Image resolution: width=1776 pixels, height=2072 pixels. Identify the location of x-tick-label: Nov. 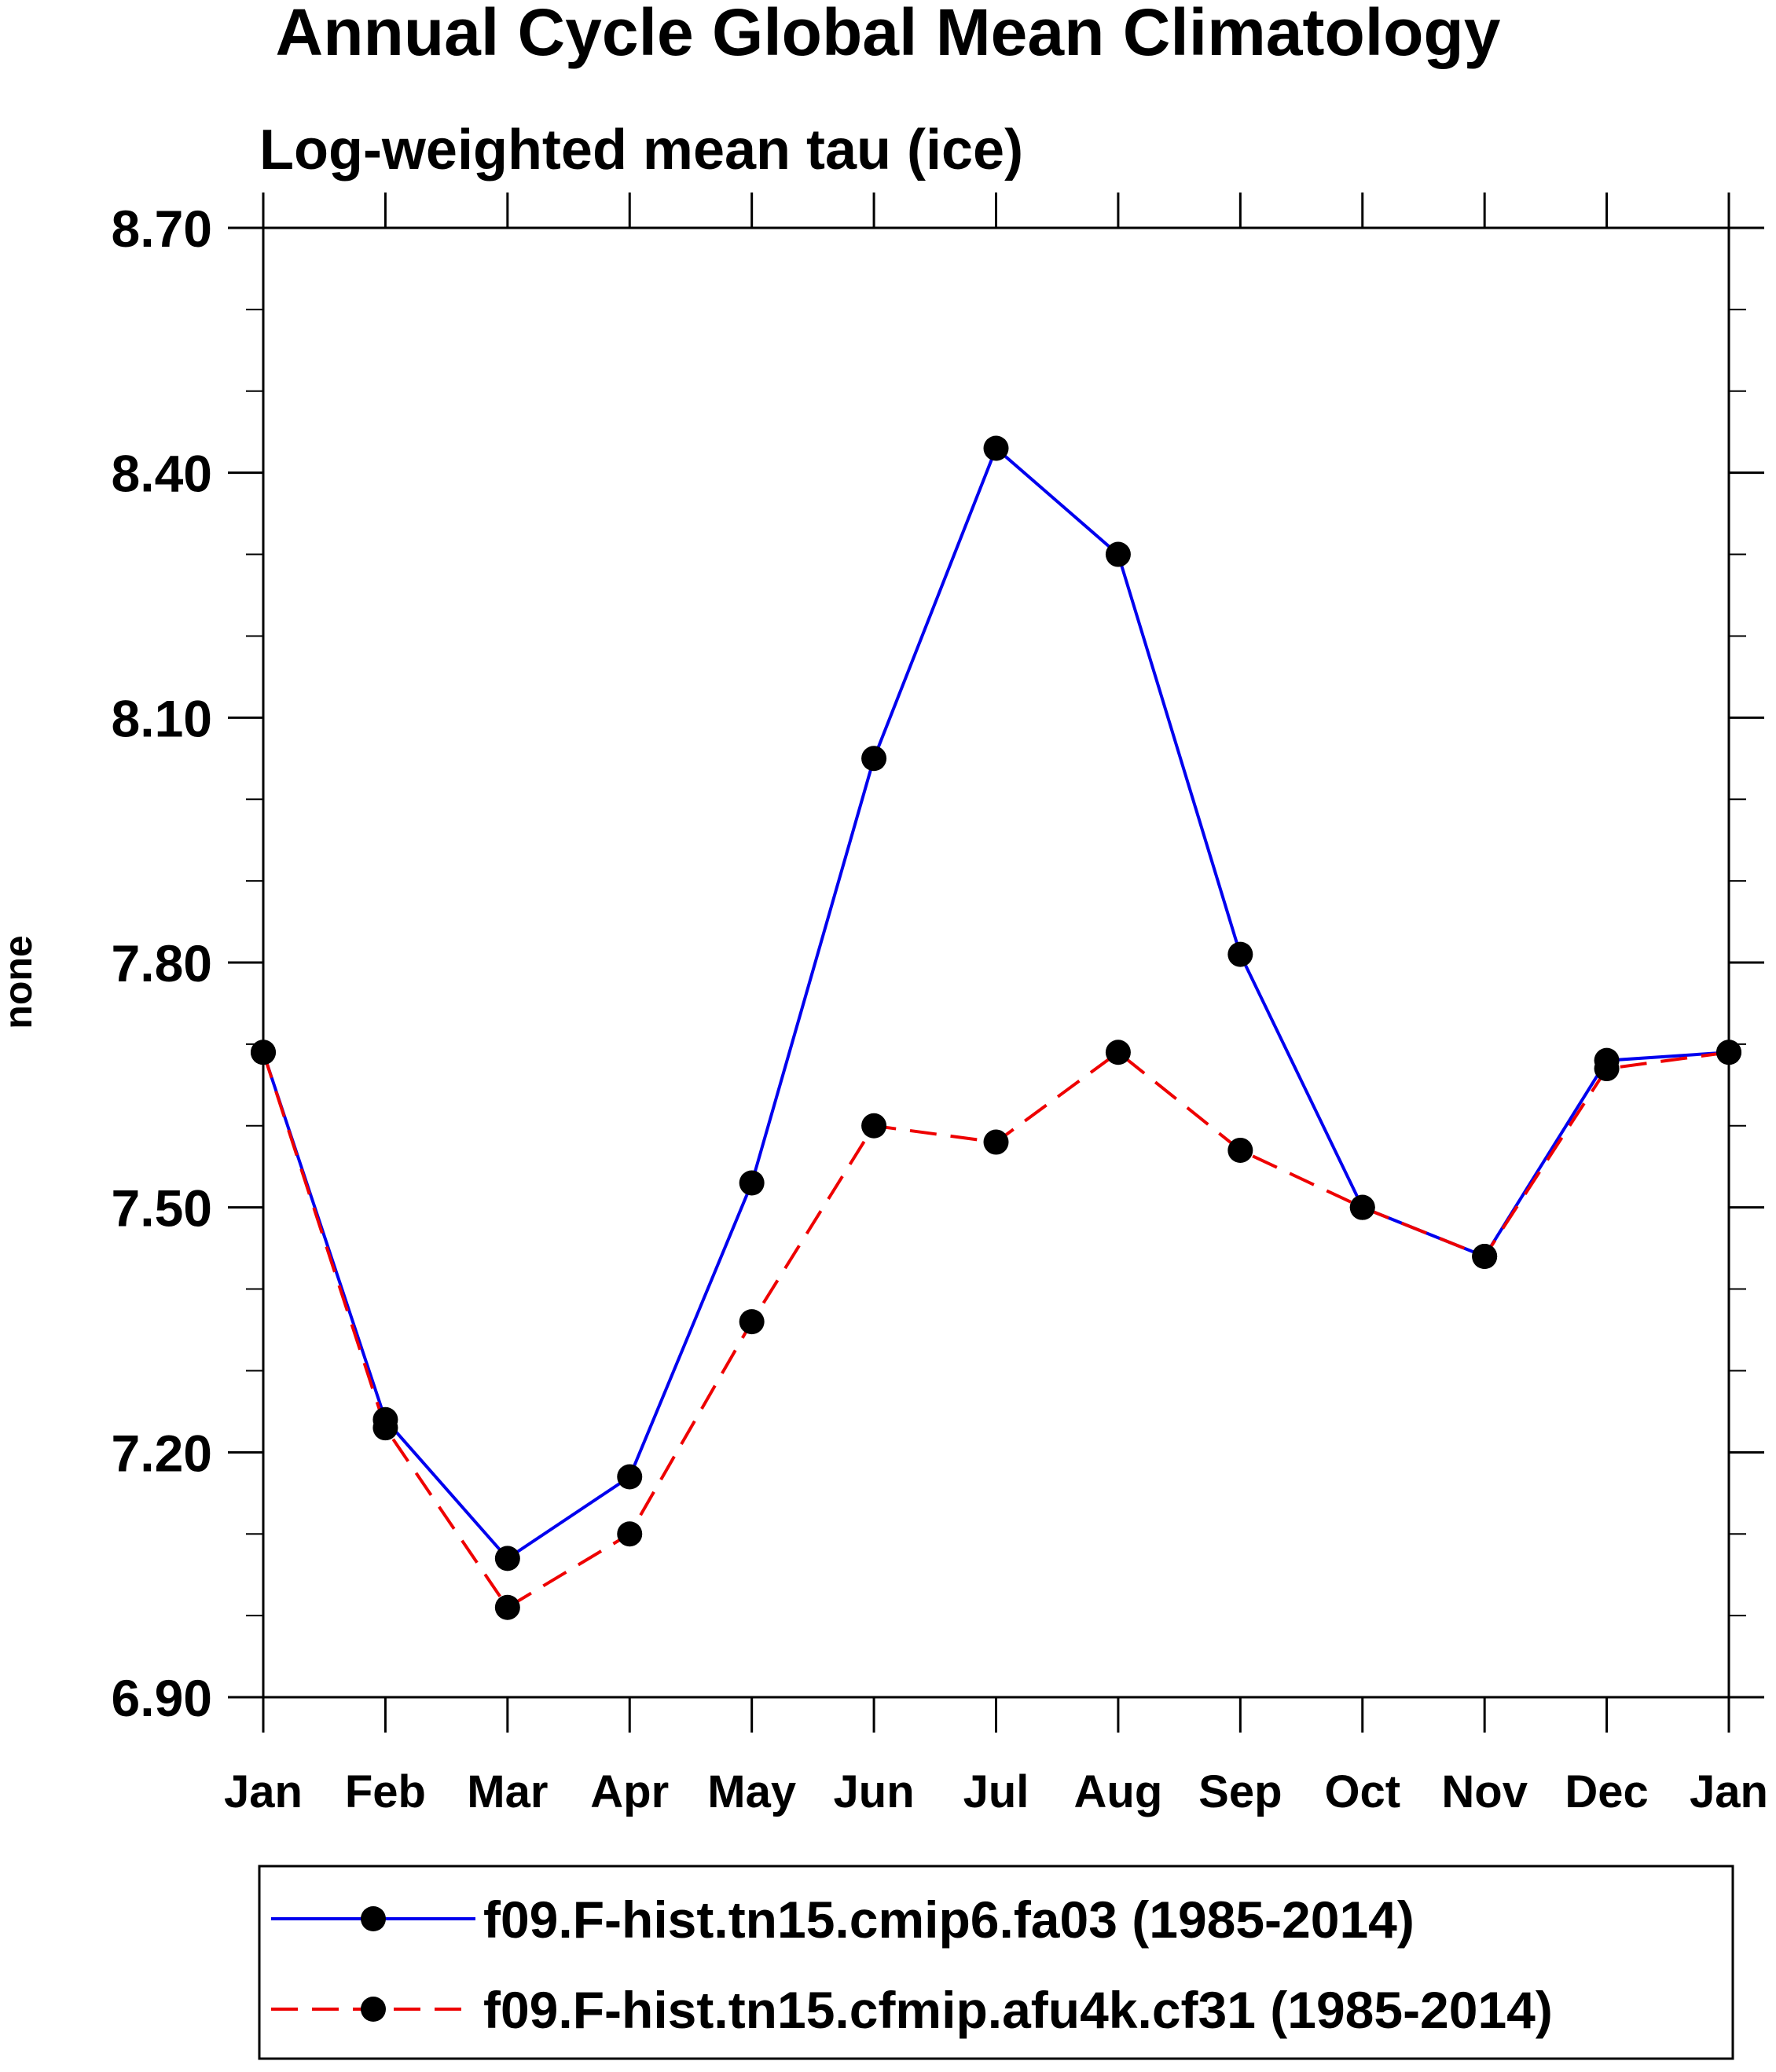
(1485, 1791).